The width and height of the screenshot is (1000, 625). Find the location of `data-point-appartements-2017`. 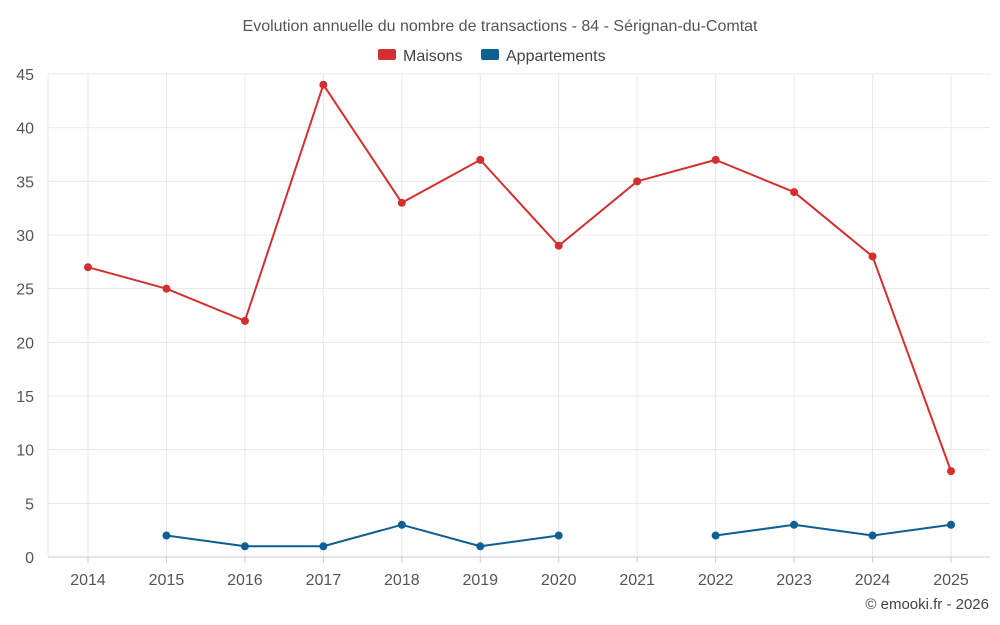

data-point-appartements-2017 is located at coordinates (323, 546).